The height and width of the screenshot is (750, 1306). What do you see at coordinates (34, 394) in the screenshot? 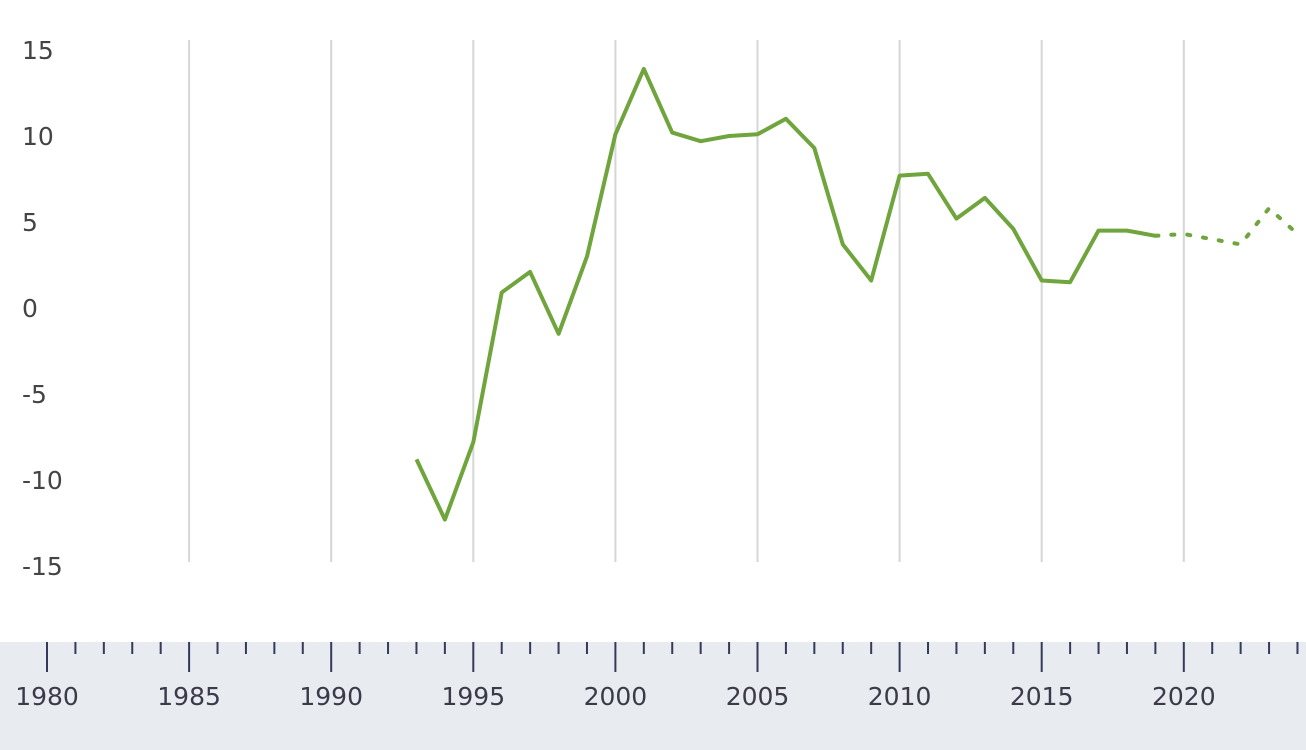
I see `y-tick-label: -5` at bounding box center [34, 394].